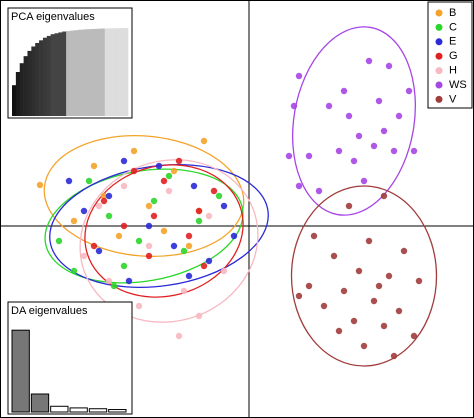 This screenshot has width=474, height=418. What do you see at coordinates (452, 13) in the screenshot?
I see `legend-label: B` at bounding box center [452, 13].